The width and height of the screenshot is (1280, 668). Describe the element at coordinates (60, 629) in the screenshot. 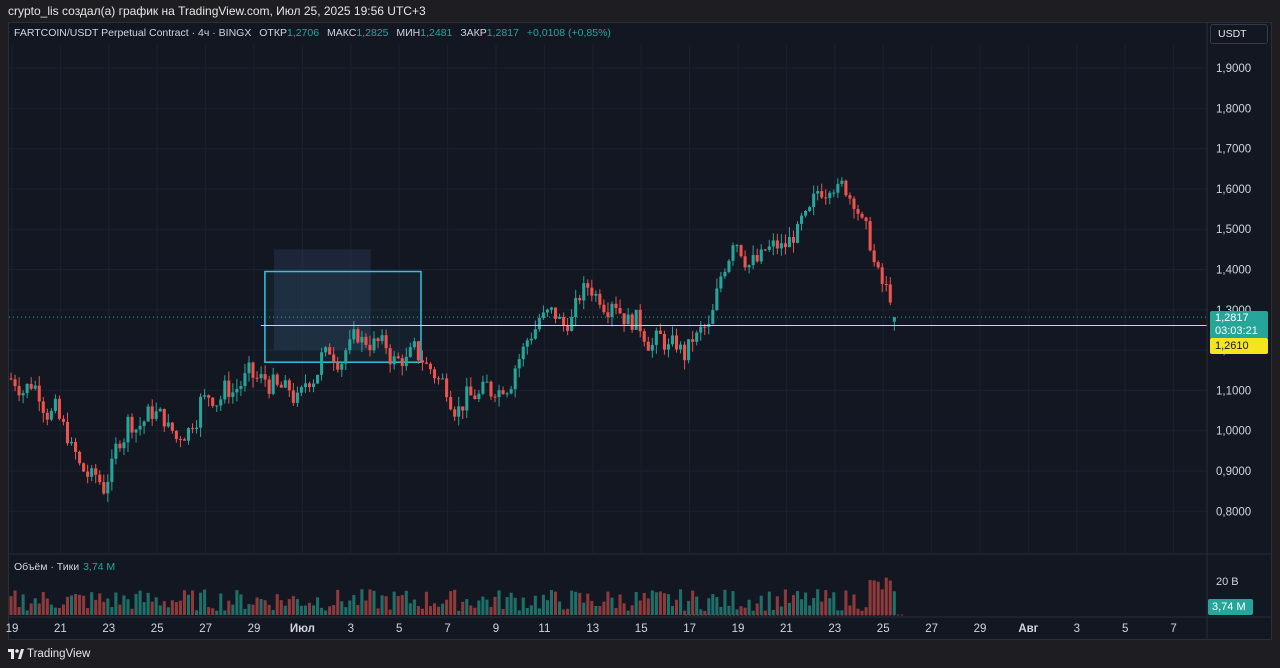

I see `x-tick-label: 21` at that location.